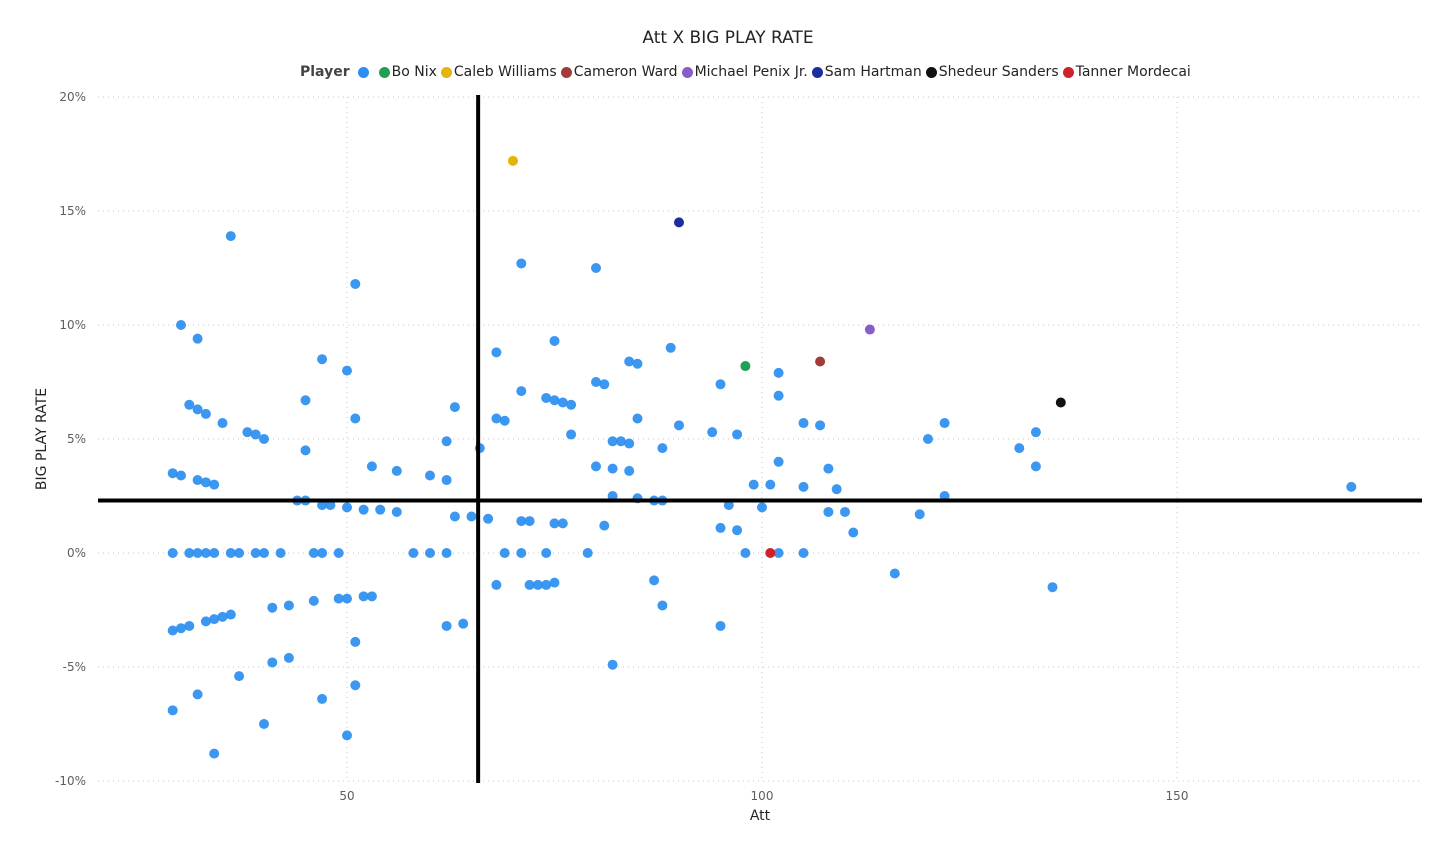  What do you see at coordinates (1133, 72) in the screenshot?
I see `legend-label: Tanner Mordecai` at bounding box center [1133, 72].